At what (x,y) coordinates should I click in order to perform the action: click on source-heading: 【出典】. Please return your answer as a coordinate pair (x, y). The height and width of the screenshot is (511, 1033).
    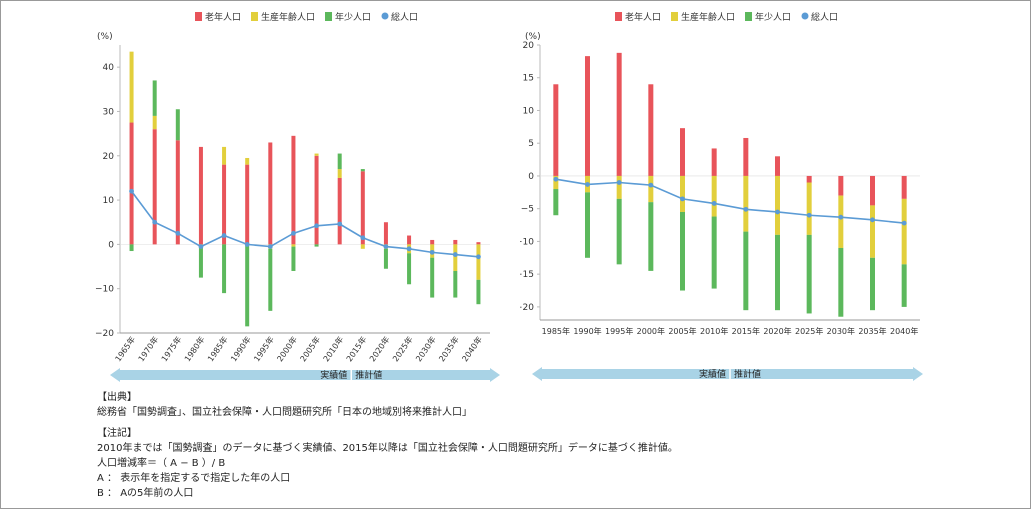
    Looking at the image, I should click on (117, 397).